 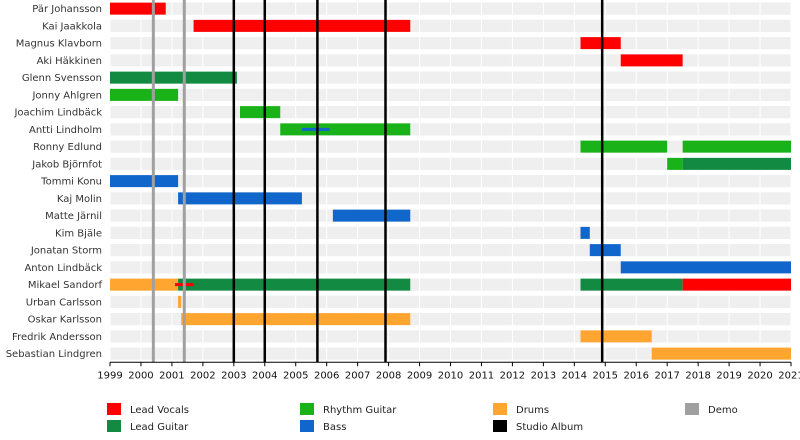 I want to click on x-tick-label: 2008, so click(x=388, y=375).